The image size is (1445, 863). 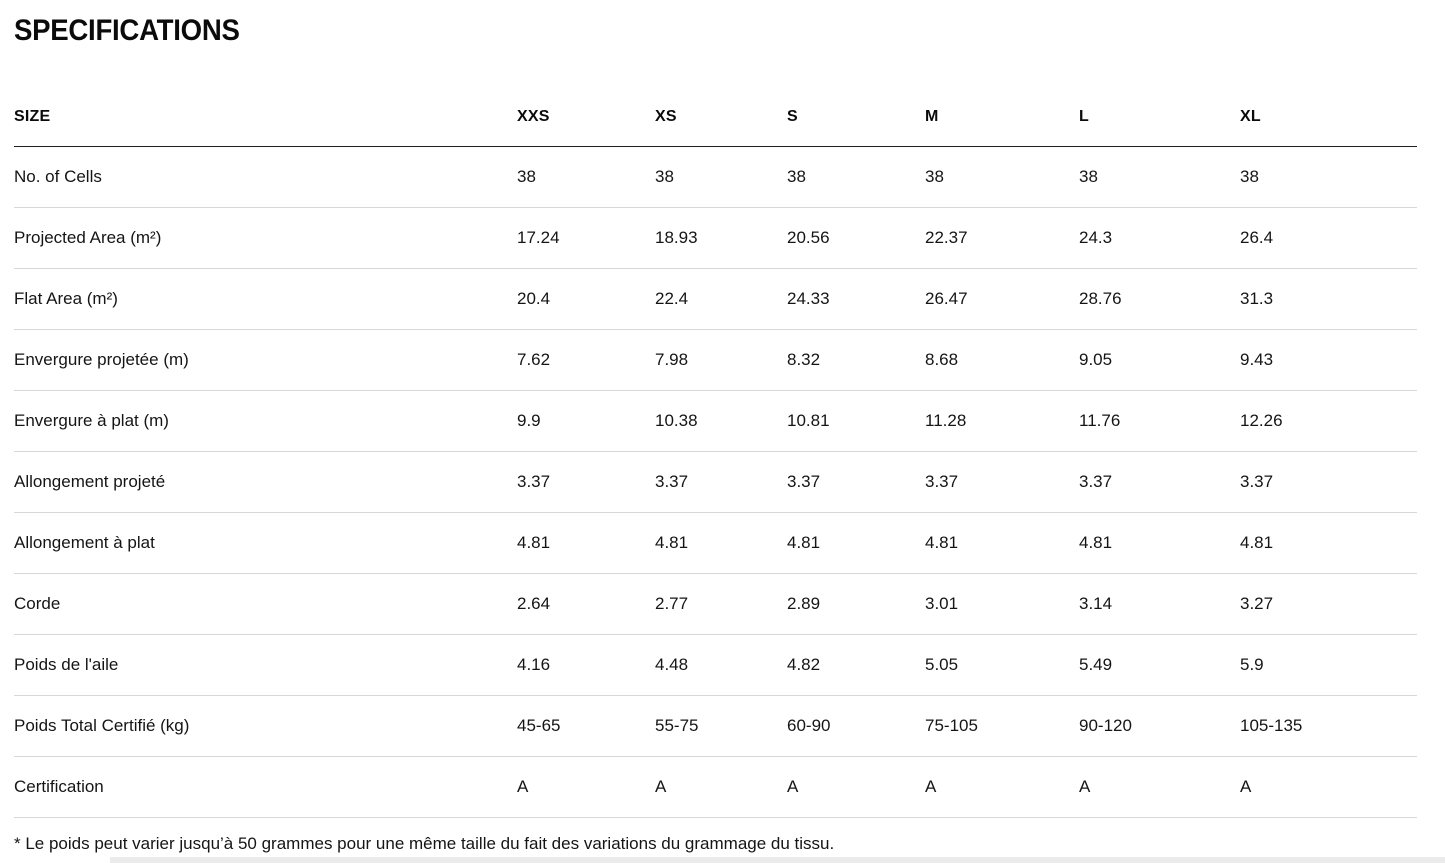 I want to click on spec-value-cell: 3.27, so click(x=1328, y=604).